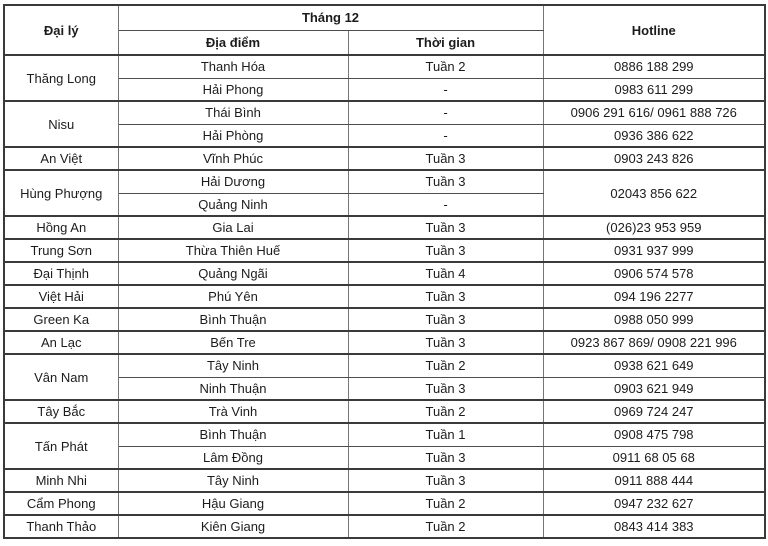  What do you see at coordinates (445, 273) in the screenshot?
I see `time-cell: Tuần 4` at bounding box center [445, 273].